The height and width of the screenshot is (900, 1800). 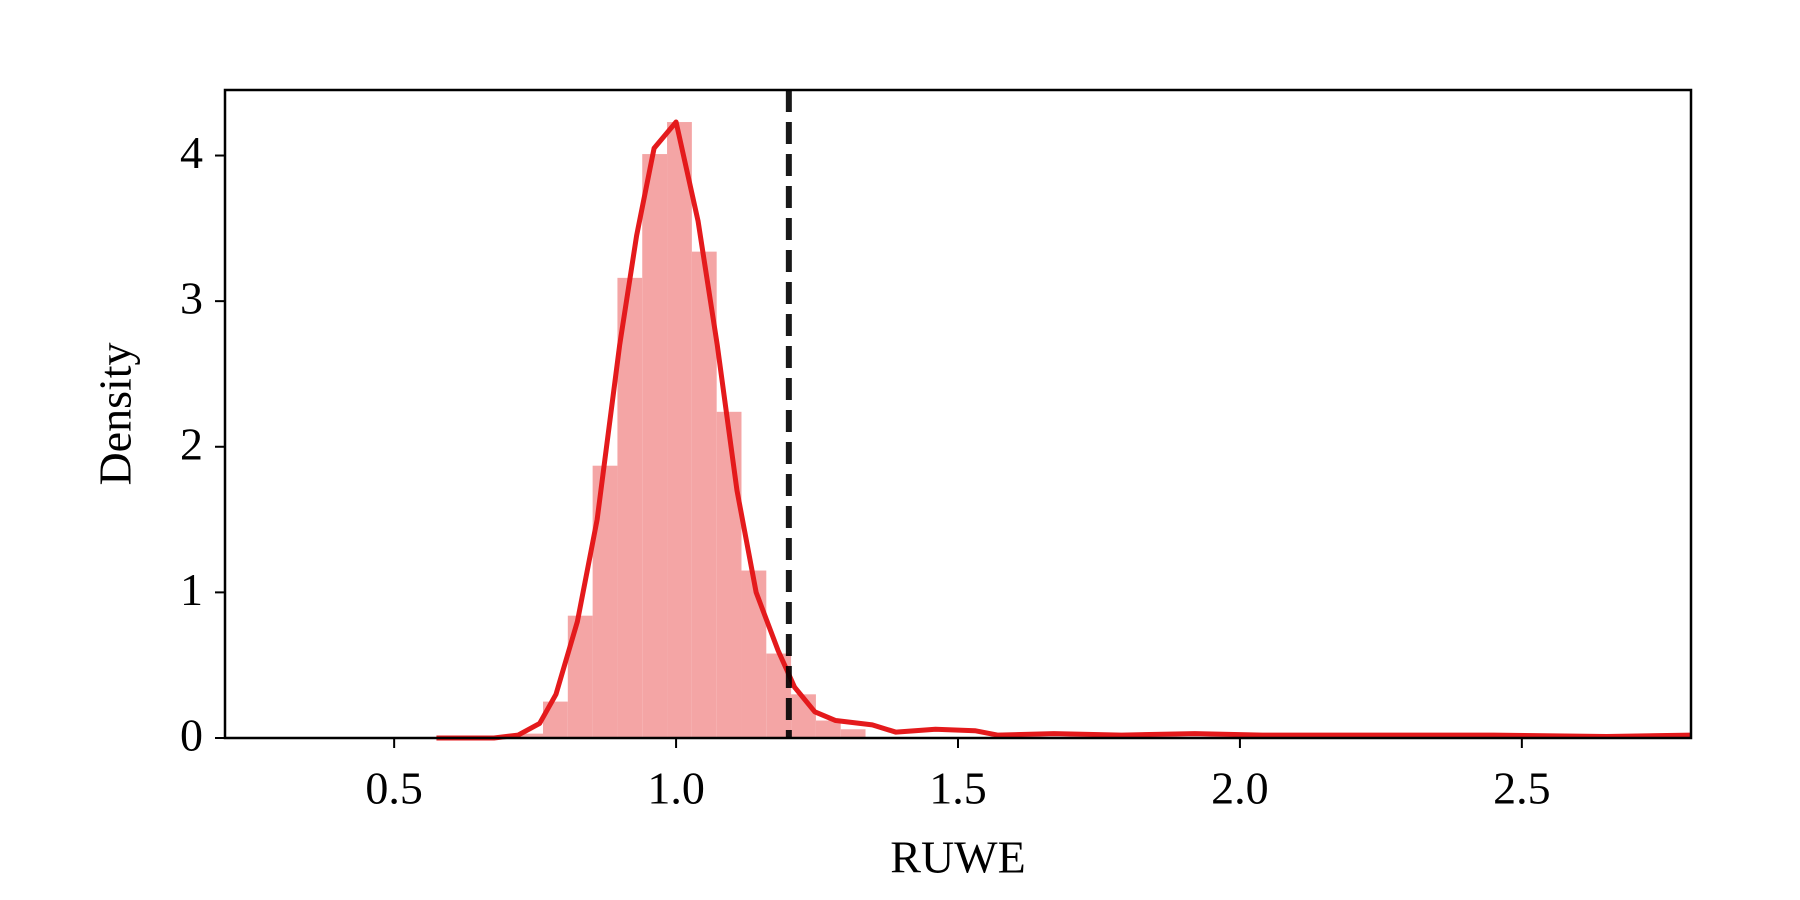 I want to click on y-tick-label: 3, so click(x=191, y=298).